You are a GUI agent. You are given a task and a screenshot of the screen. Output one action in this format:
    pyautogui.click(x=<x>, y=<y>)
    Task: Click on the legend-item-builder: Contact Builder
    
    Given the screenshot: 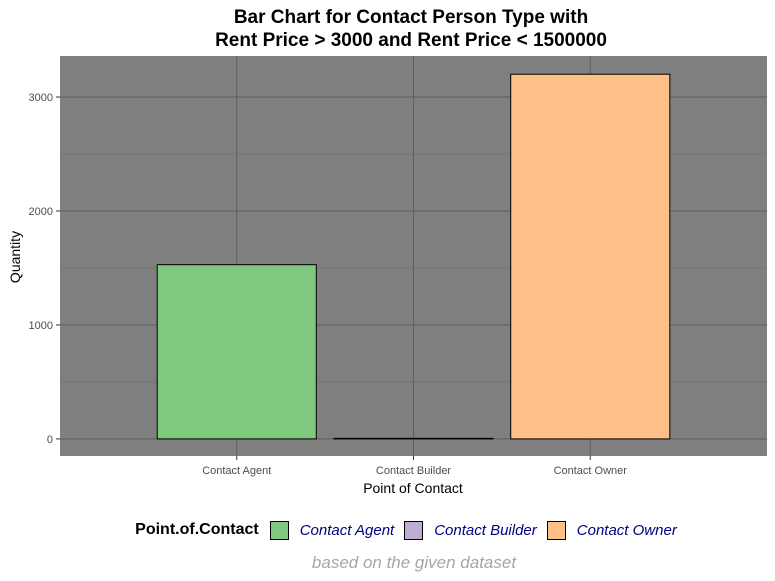 What is the action you would take?
    pyautogui.click(x=470, y=530)
    